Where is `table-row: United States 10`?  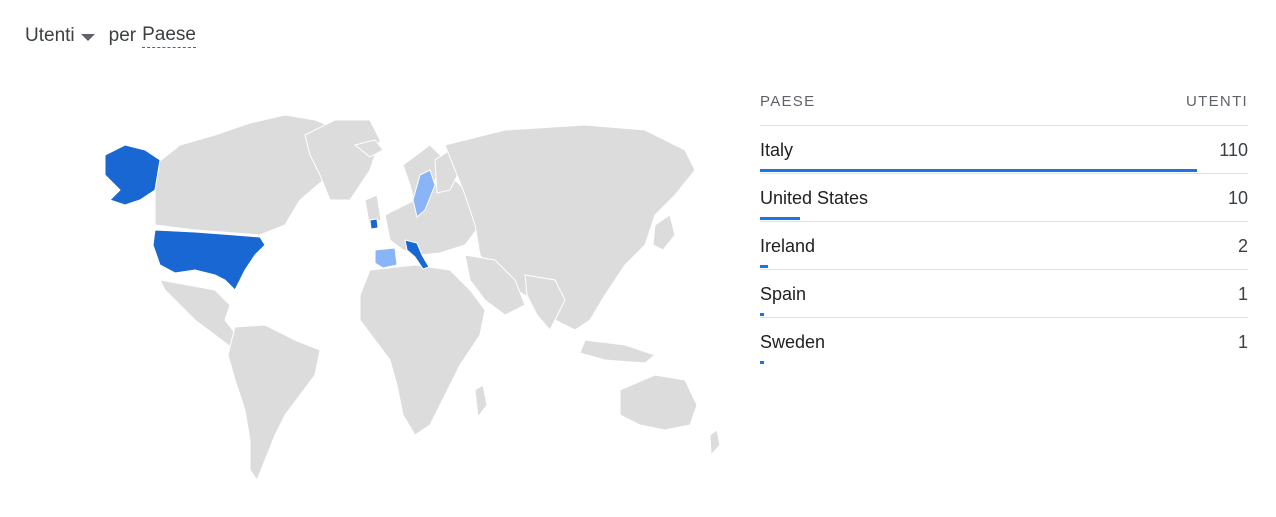 table-row: United States 10 is located at coordinates (1004, 198).